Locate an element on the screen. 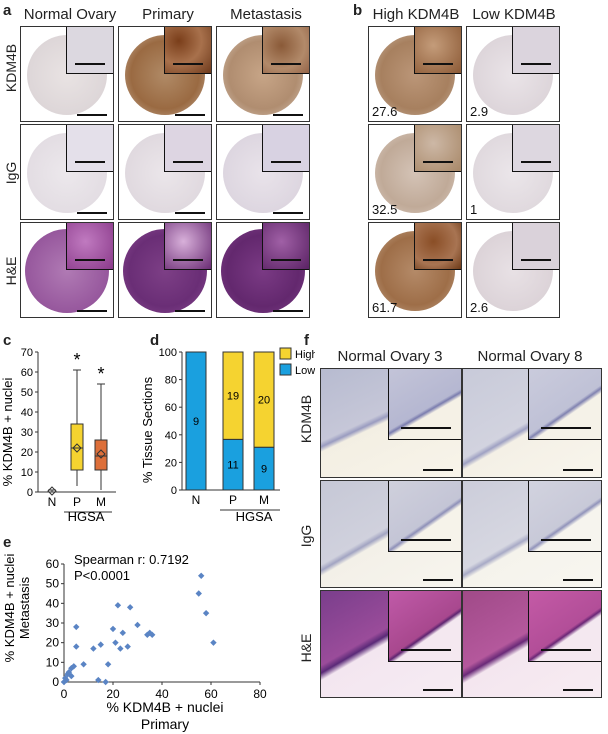  tissue-image-low-2: 1 is located at coordinates (513, 172).